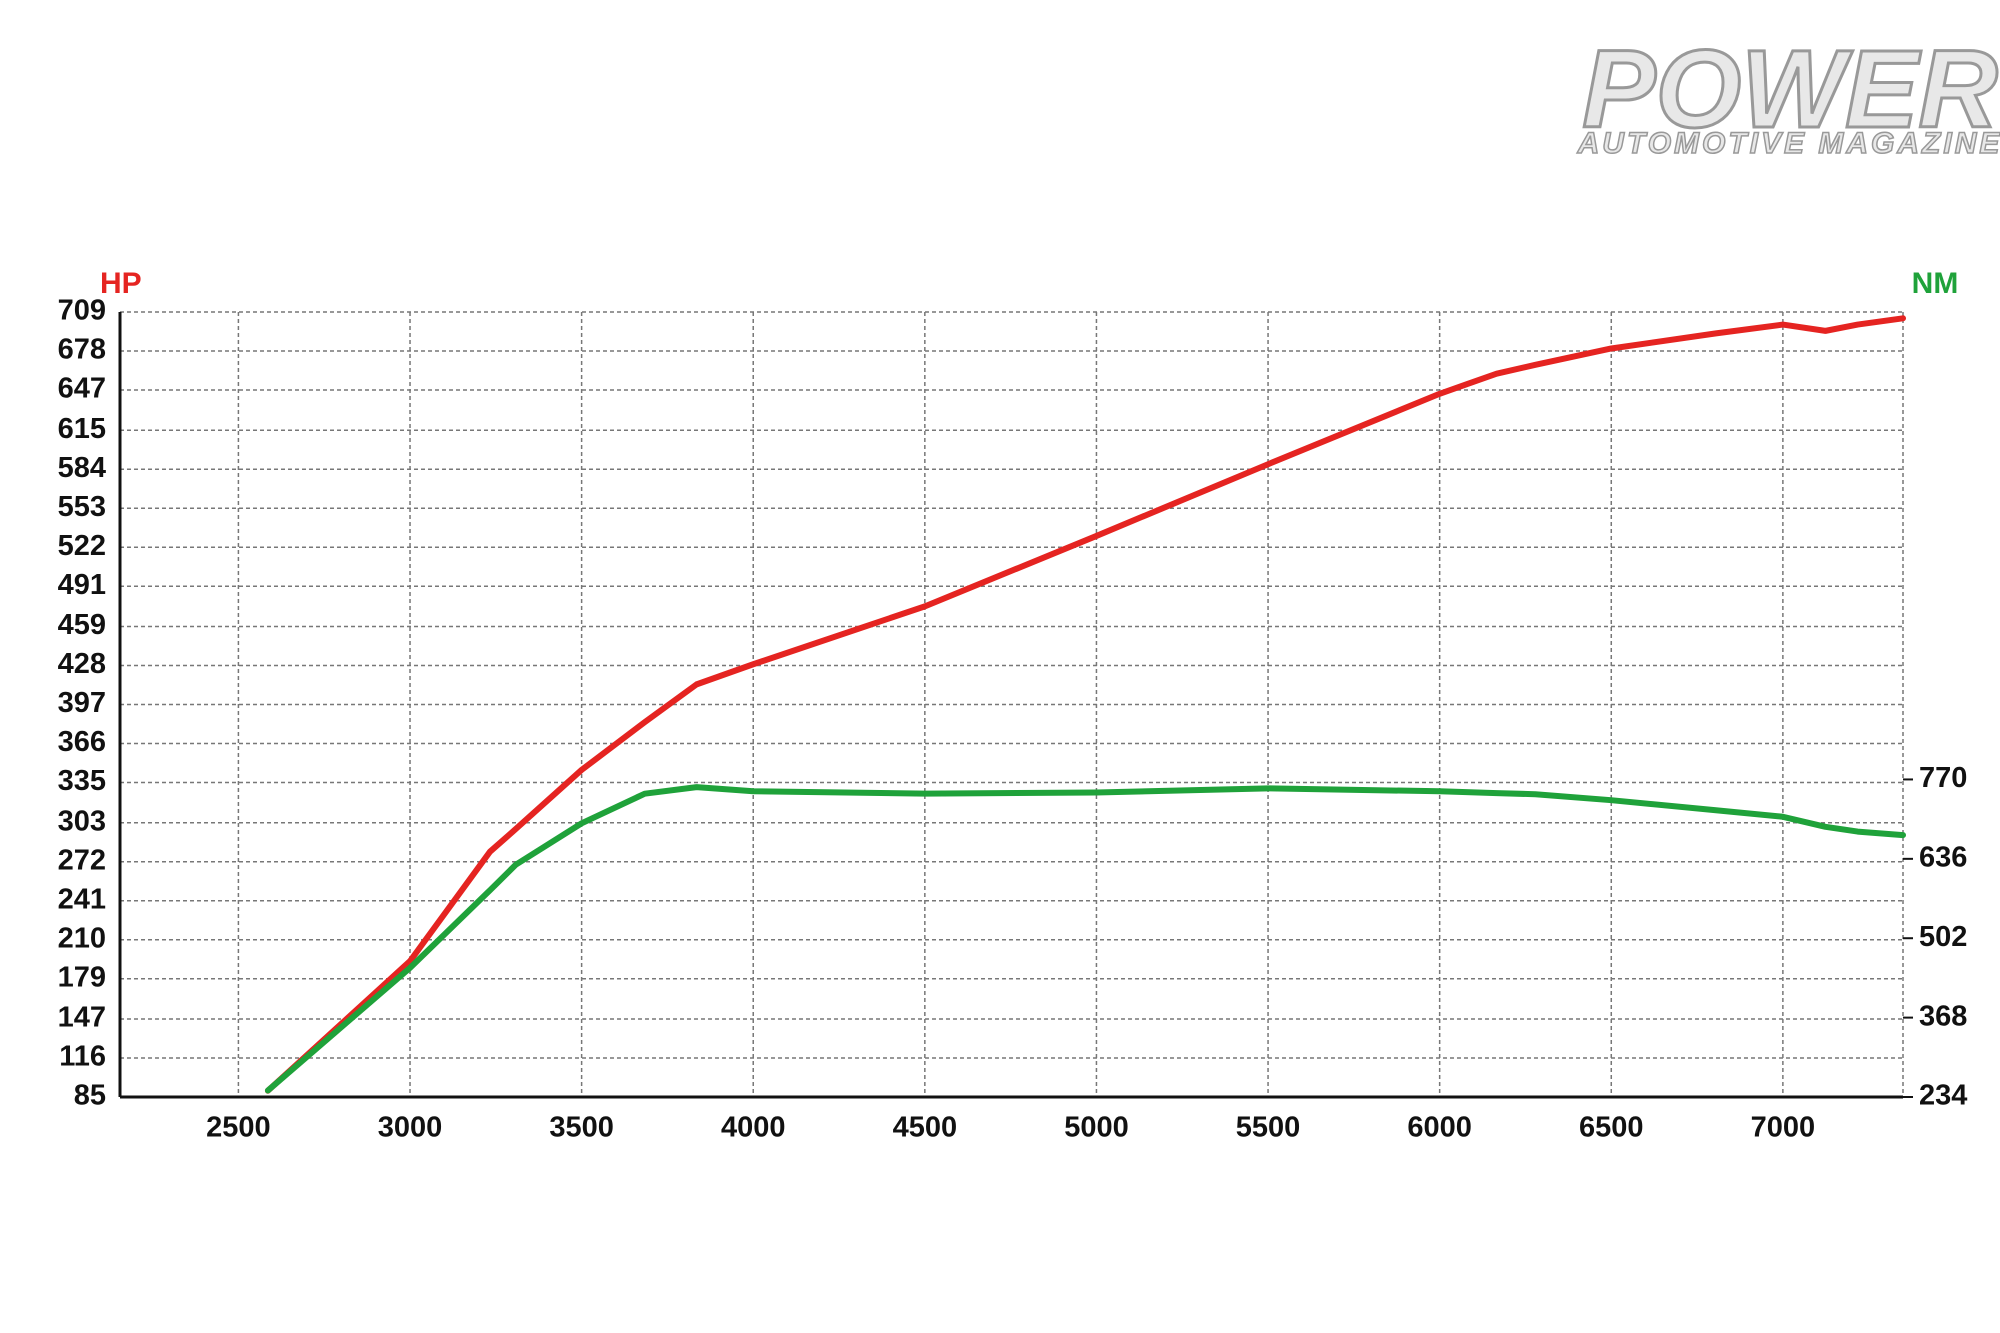 This screenshot has height=1333, width=2000. I want to click on y2-axis-label: NM, so click(1935, 283).